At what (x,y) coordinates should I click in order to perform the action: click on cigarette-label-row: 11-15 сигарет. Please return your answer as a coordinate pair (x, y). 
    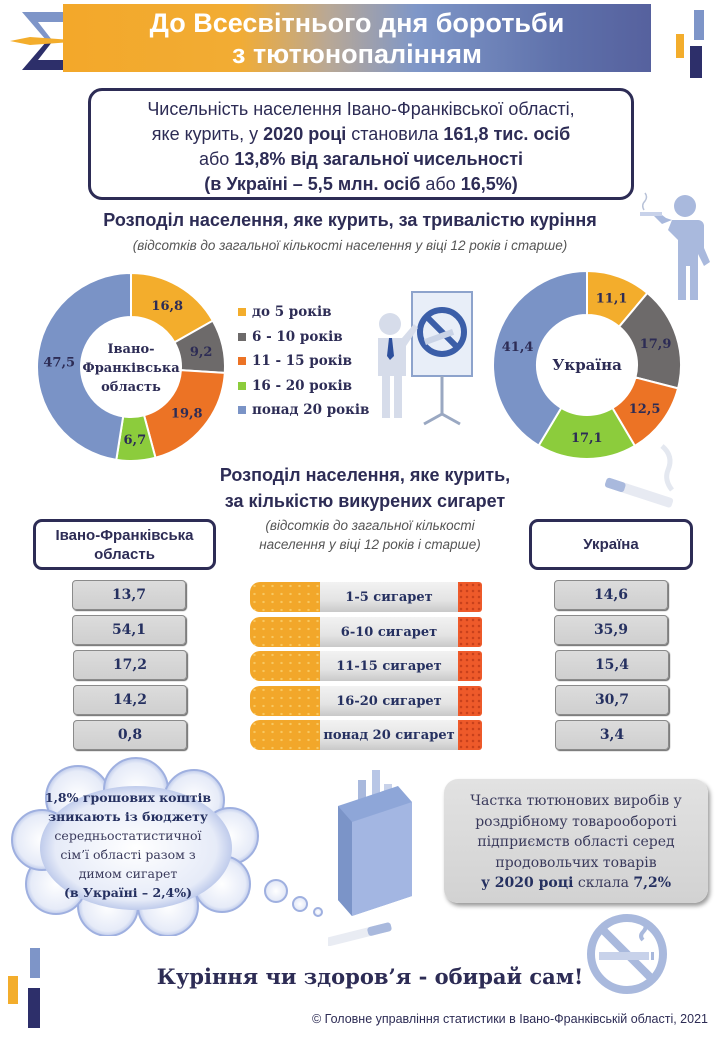
    Looking at the image, I should click on (366, 666).